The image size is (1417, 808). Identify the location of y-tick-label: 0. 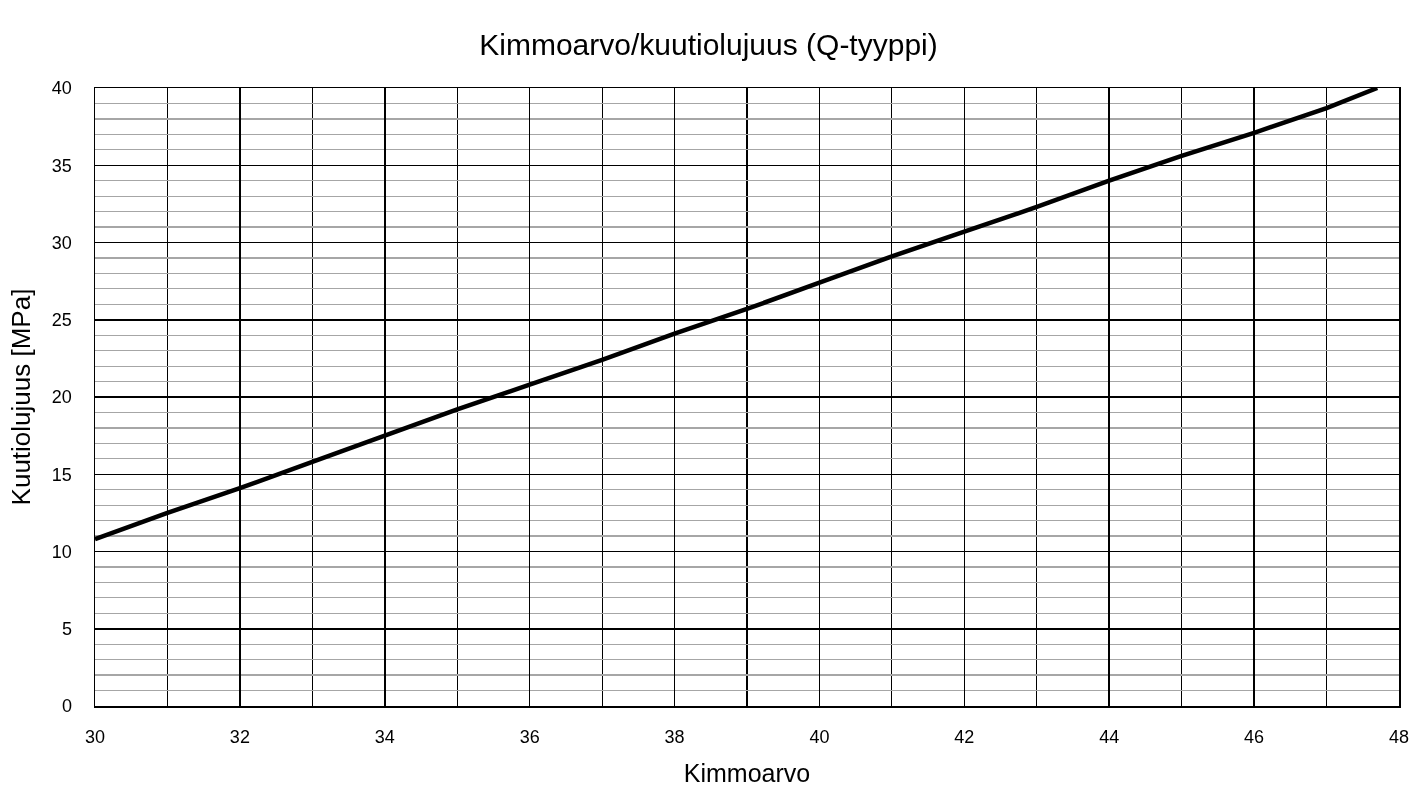
(66, 706).